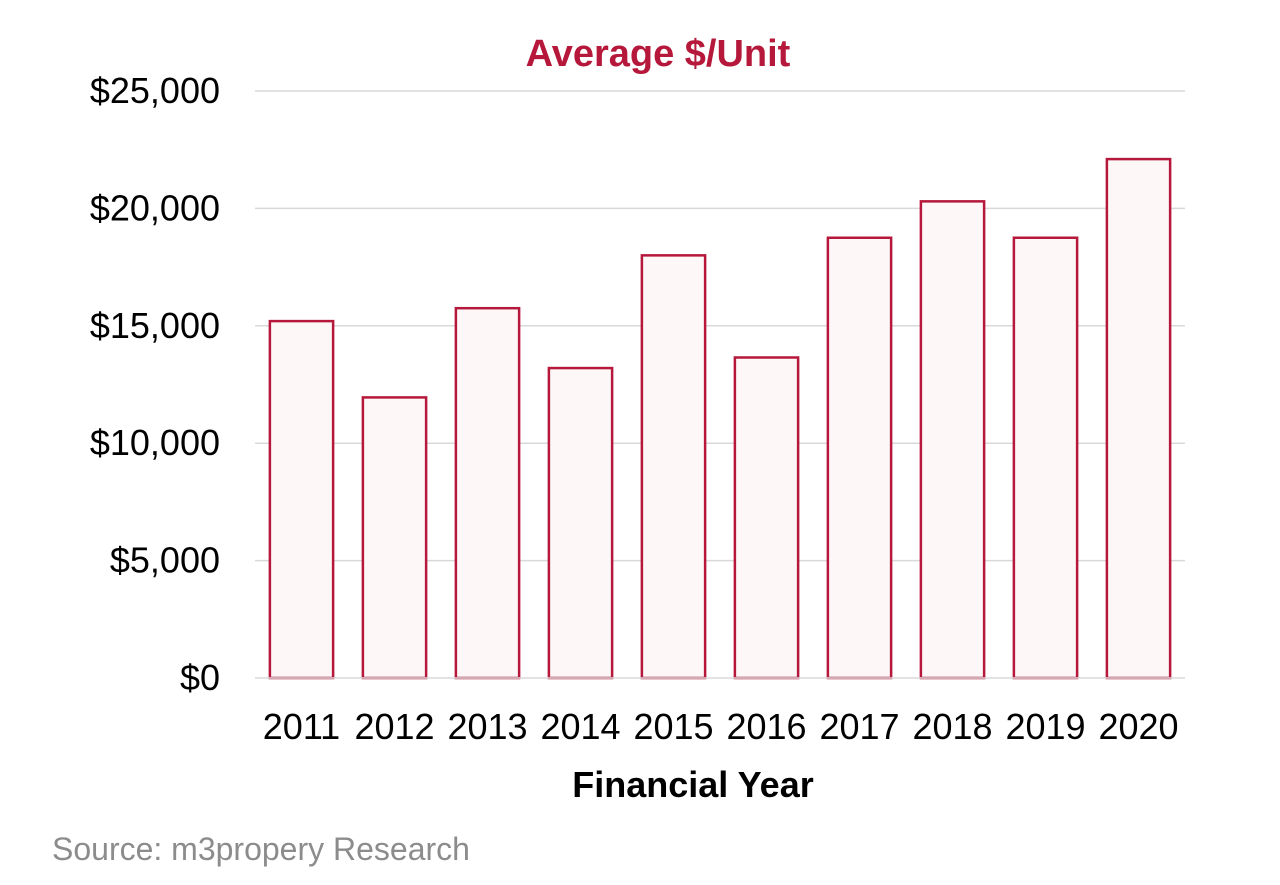  I want to click on chart-title: Average $/Unit, so click(658, 54).